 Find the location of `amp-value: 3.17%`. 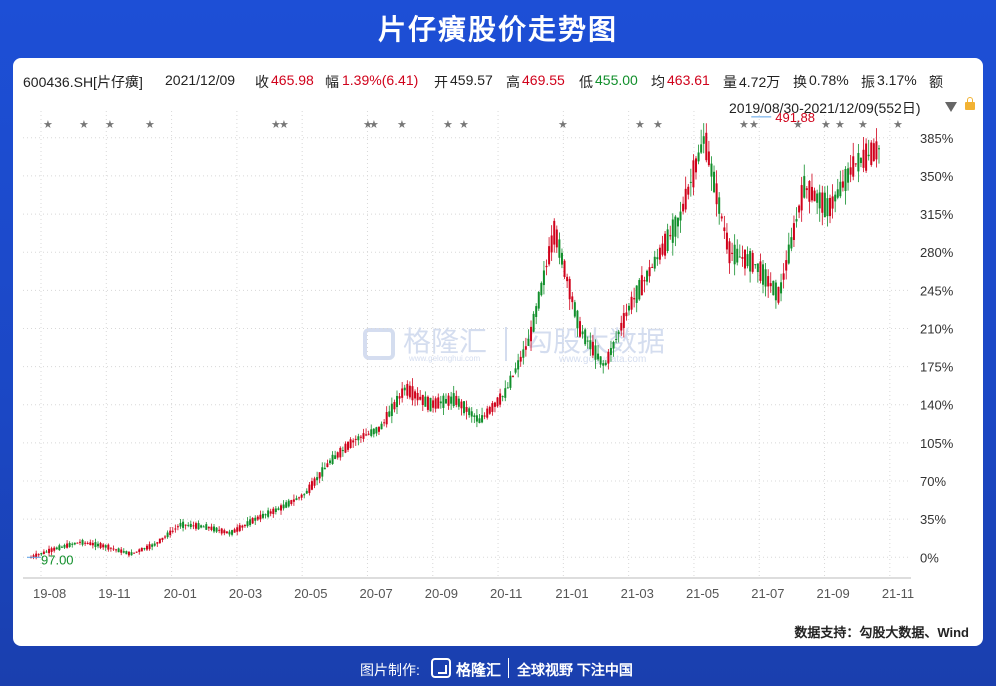

amp-value: 3.17% is located at coordinates (897, 80).